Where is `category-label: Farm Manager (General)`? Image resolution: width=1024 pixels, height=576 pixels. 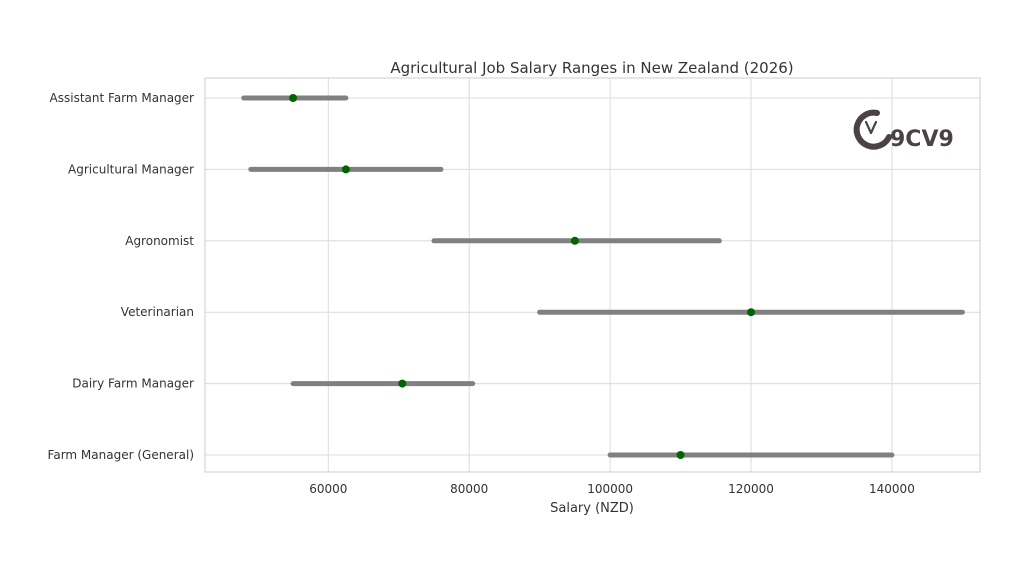 category-label: Farm Manager (General) is located at coordinates (121, 455).